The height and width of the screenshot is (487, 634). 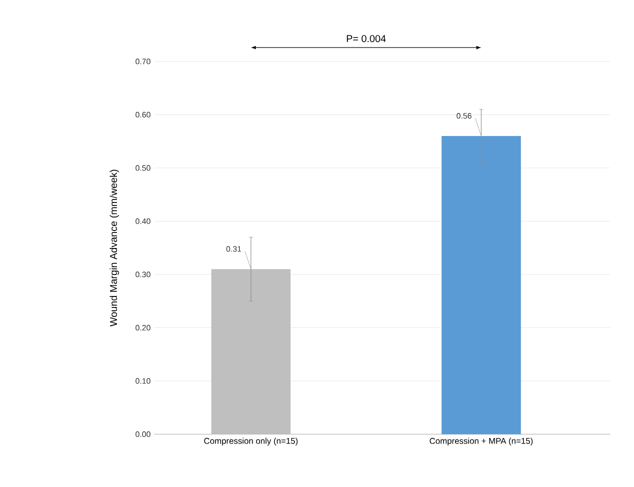 What do you see at coordinates (114, 248) in the screenshot?
I see `y-axis-title: Wound Margin Advance (mm/week)` at bounding box center [114, 248].